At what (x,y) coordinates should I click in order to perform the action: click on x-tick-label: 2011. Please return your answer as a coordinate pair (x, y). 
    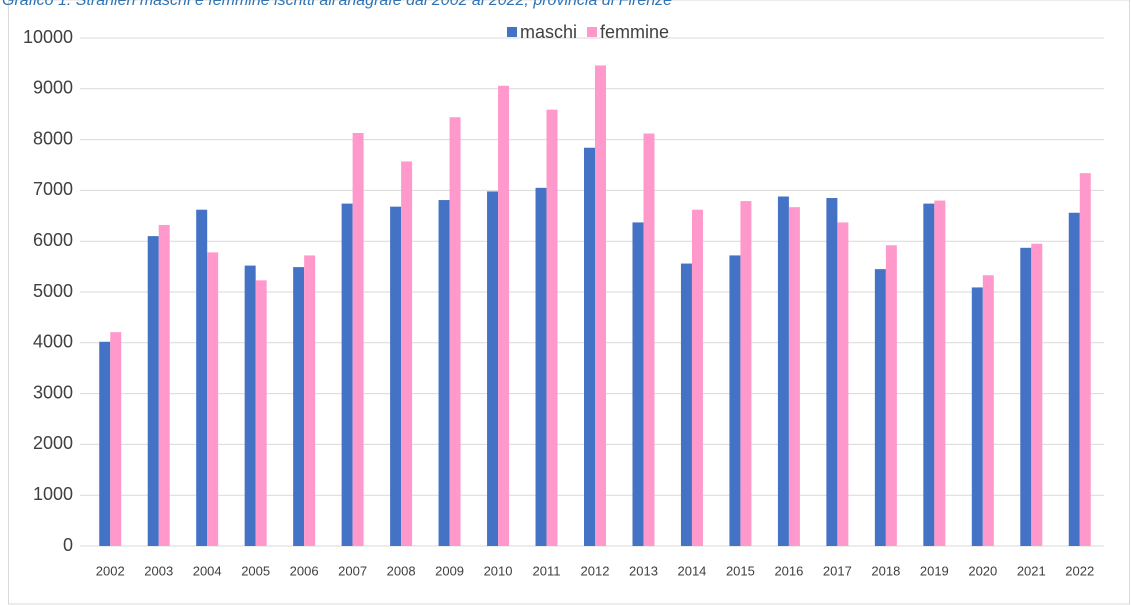
    Looking at the image, I should click on (547, 570).